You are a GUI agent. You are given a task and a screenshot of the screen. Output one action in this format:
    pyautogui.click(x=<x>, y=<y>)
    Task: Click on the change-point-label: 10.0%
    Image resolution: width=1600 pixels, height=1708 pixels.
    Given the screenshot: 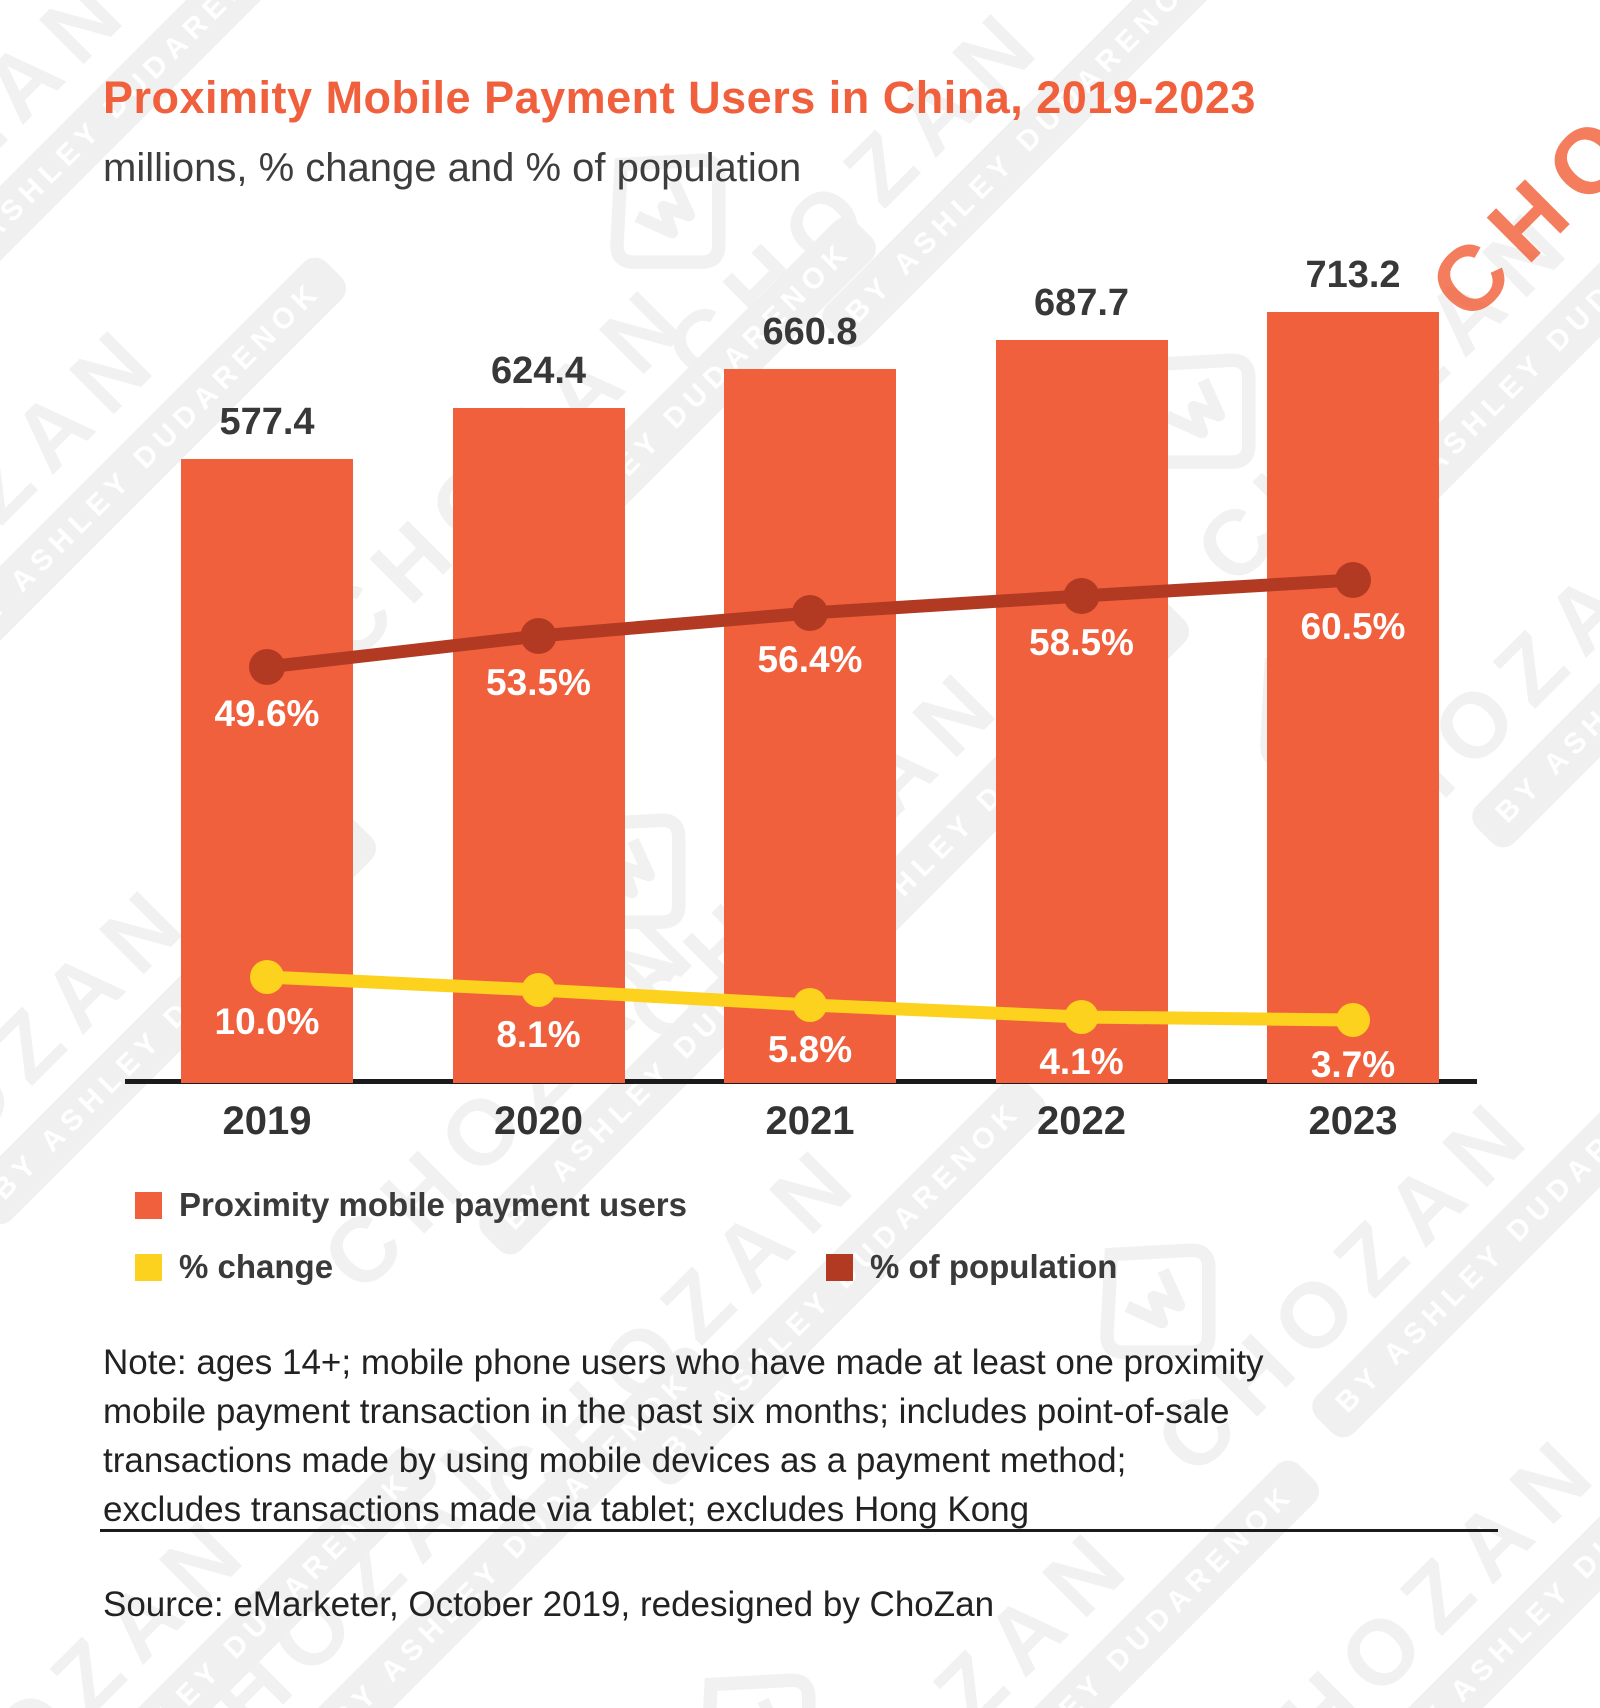 What is the action you would take?
    pyautogui.click(x=267, y=1021)
    